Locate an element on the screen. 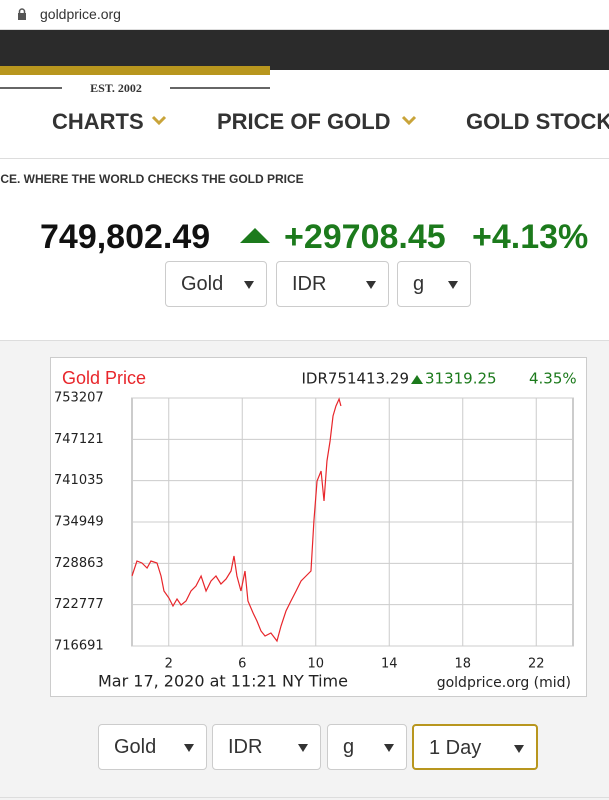 This screenshot has height=800, width=609. nav-chevrons is located at coordinates (284, 120).